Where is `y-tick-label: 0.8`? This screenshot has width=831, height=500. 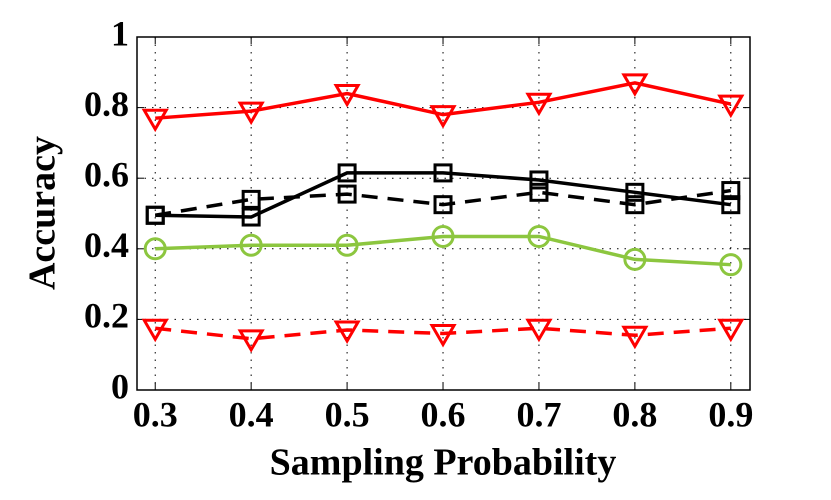
y-tick-label: 0.8 is located at coordinates (106, 104).